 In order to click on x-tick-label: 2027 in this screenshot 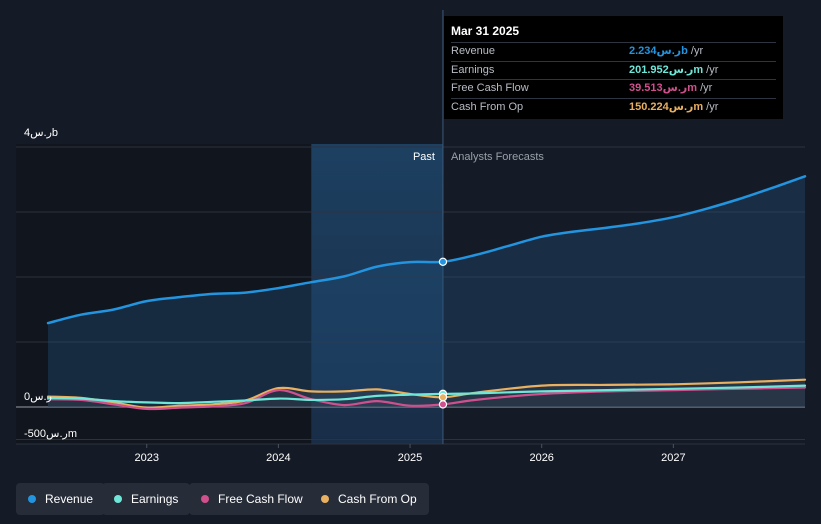, I will do `click(673, 458)`.